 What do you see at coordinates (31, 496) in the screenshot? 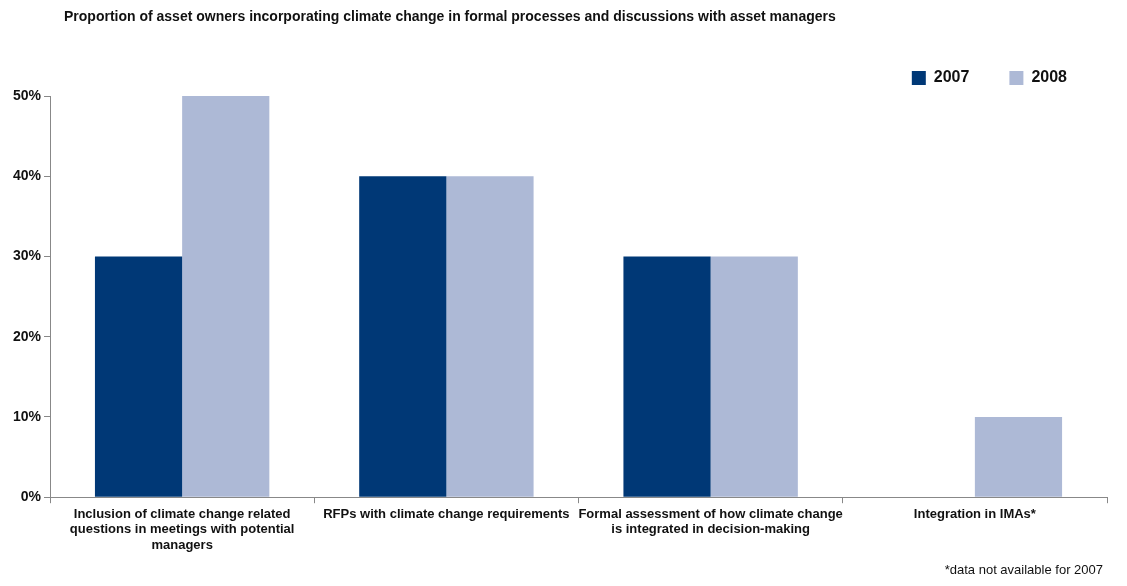
I see `y-tick-label: 0%` at bounding box center [31, 496].